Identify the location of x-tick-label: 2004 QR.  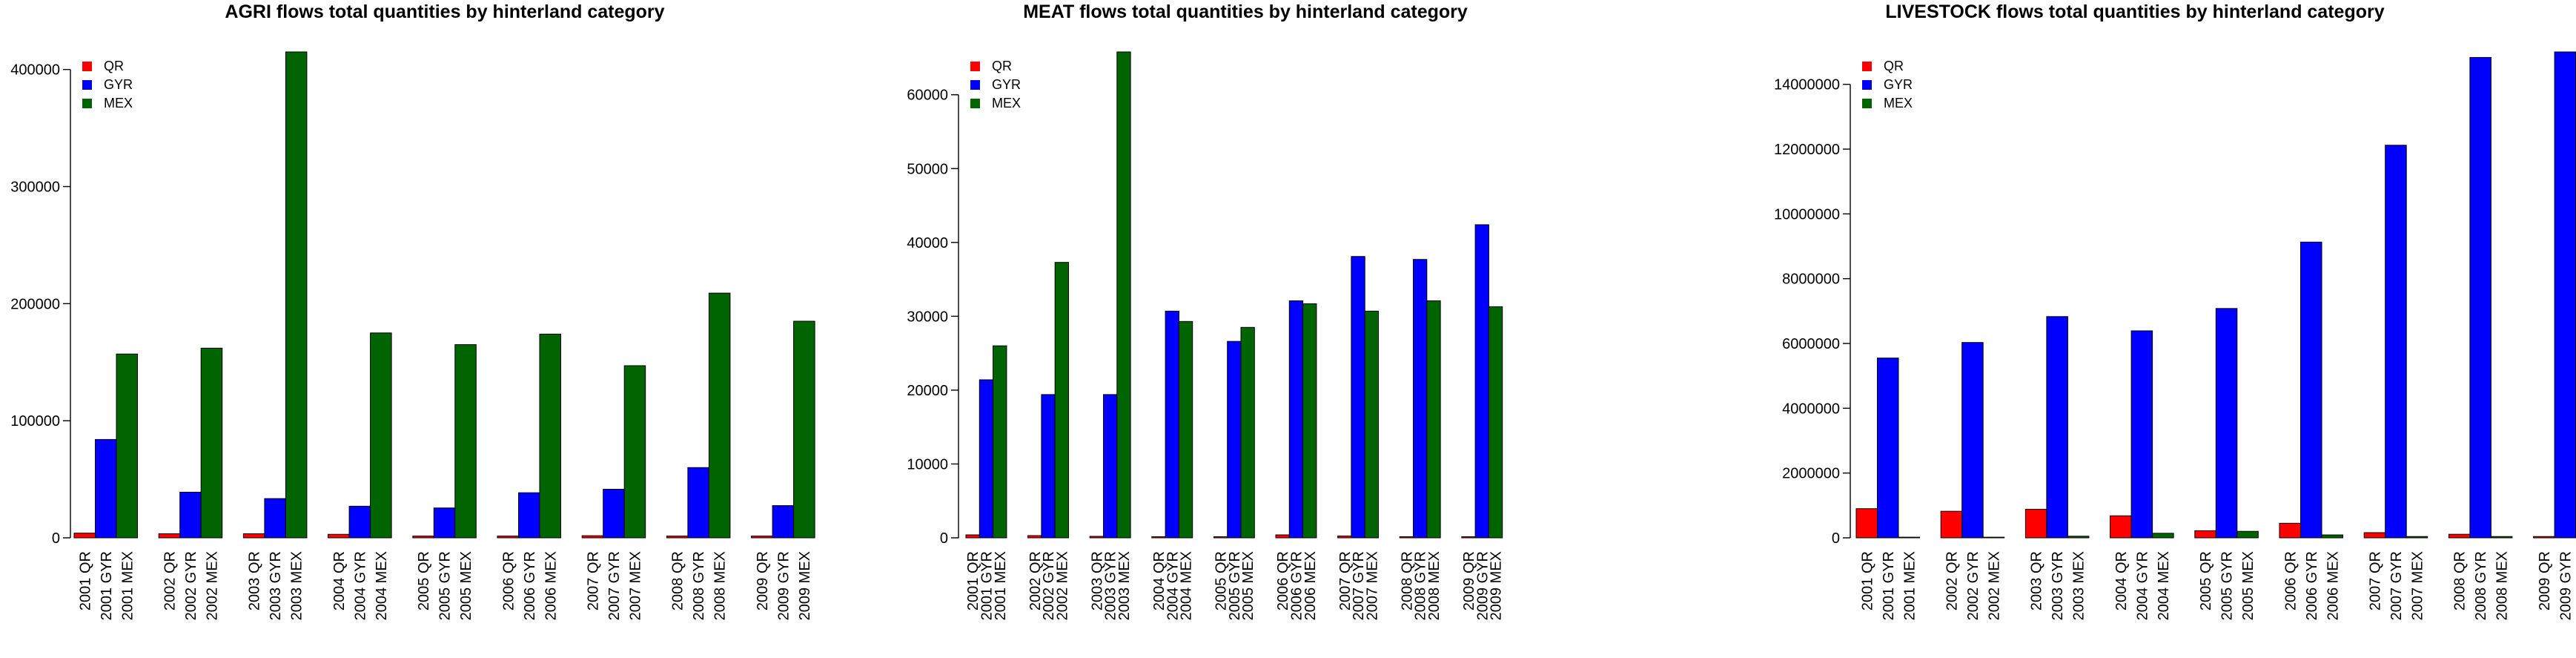
(1159, 581).